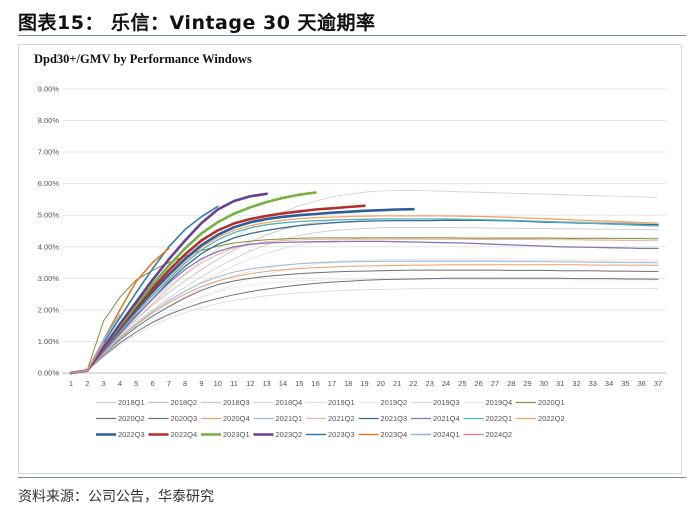 The height and width of the screenshot is (514, 700). I want to click on x-tick-label: 29, so click(527, 383).